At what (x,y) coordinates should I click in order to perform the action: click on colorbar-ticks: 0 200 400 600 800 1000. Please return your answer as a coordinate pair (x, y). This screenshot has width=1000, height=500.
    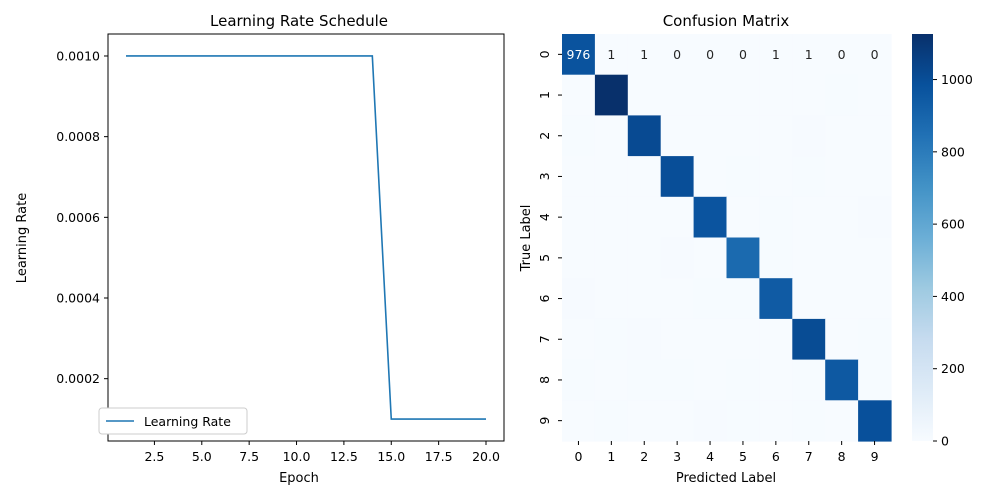
    Looking at the image, I should click on (953, 260).